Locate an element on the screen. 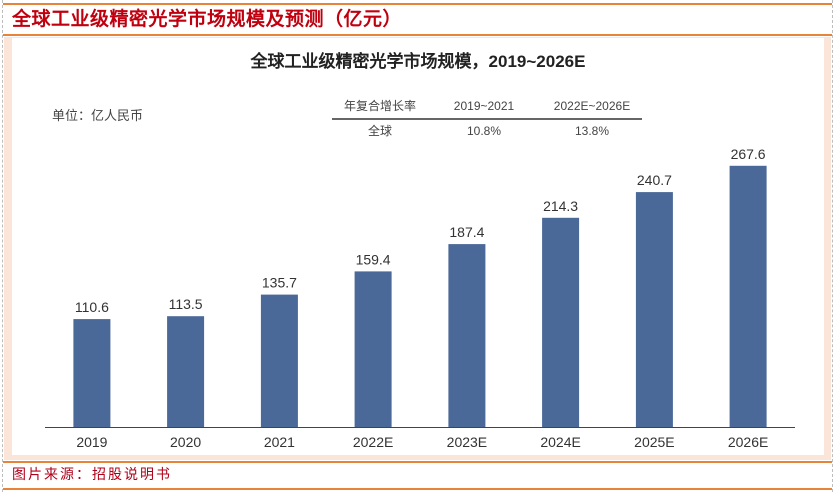 This screenshot has width=837, height=492. x-tick-labels-group: 2019 2020 2021 2022E 2023E 2024E 2025E 2026E is located at coordinates (422, 442).